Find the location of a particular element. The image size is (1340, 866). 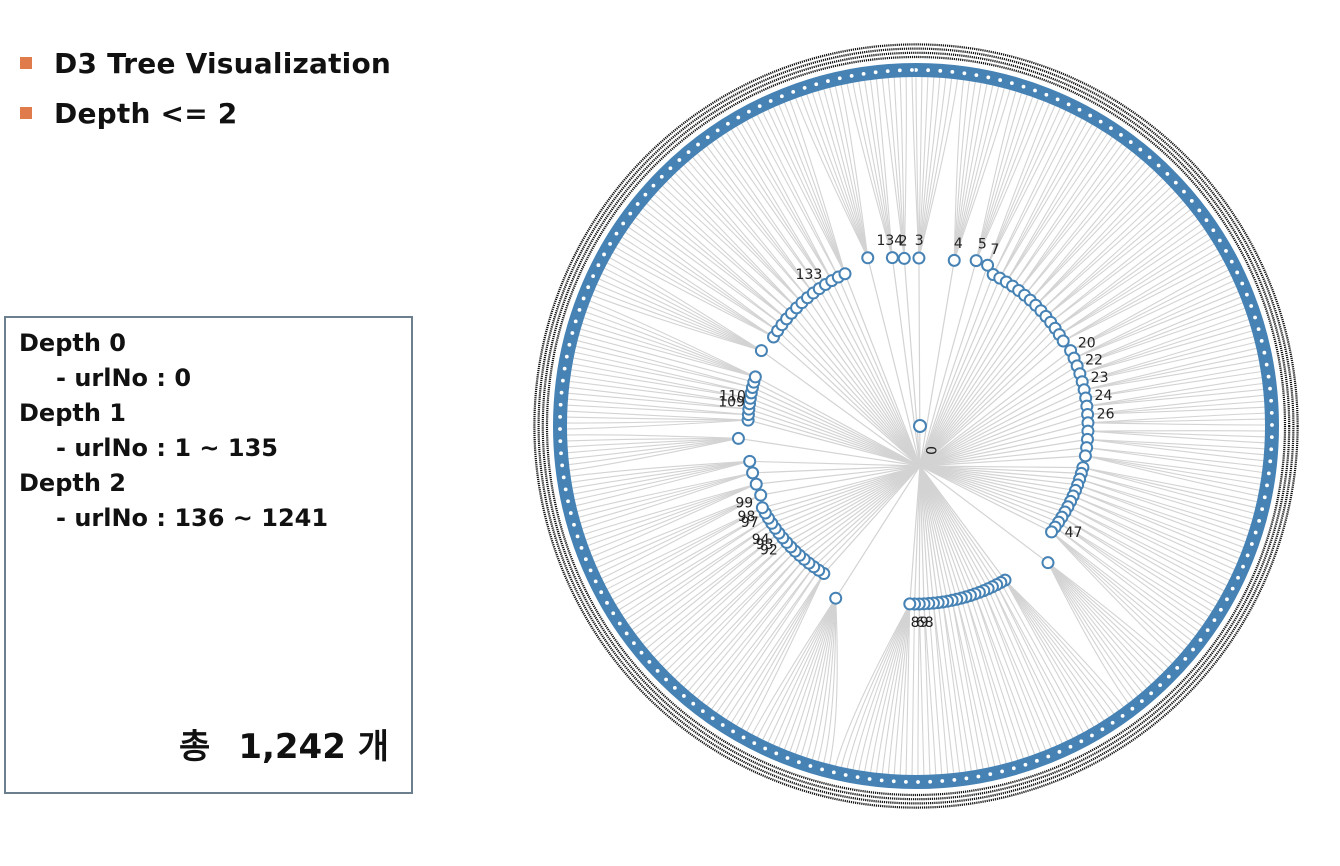

node-label: 93 is located at coordinates (765, 545).